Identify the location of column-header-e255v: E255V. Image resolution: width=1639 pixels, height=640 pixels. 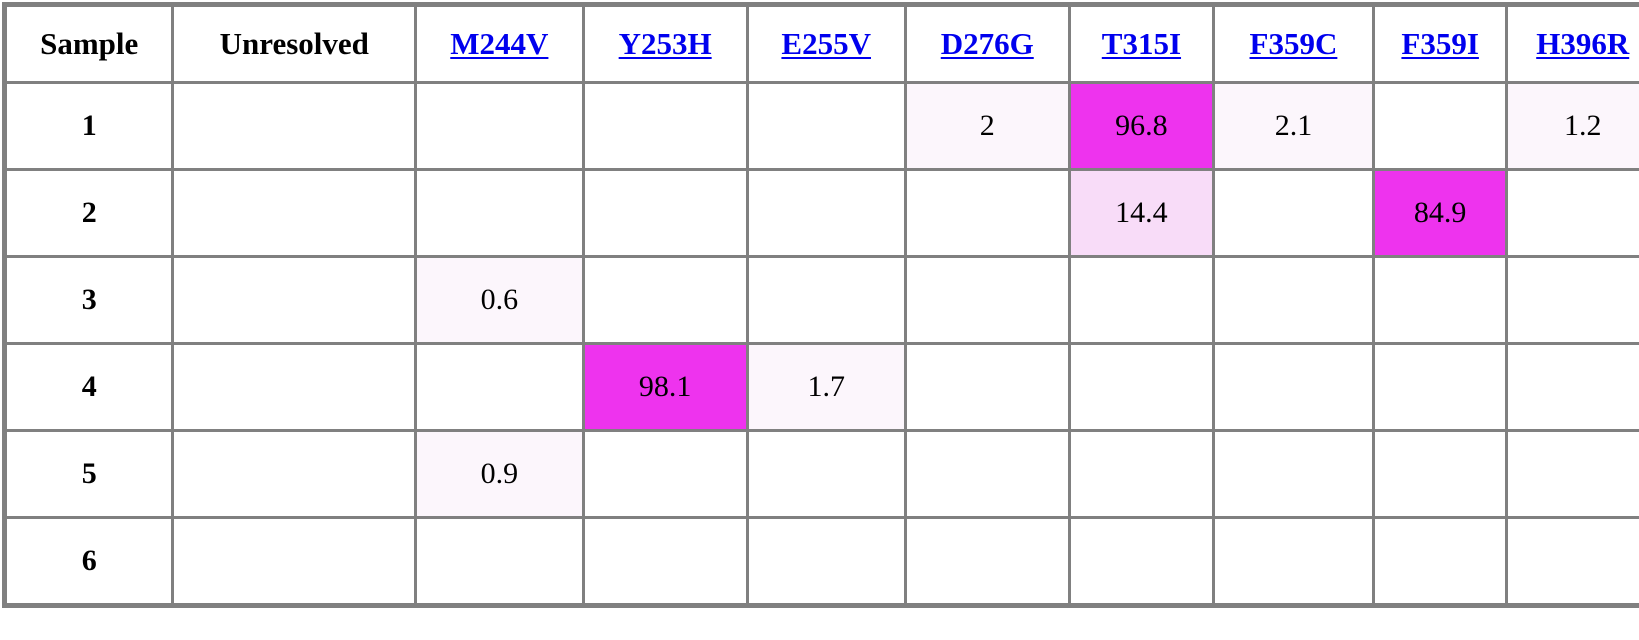
(826, 44).